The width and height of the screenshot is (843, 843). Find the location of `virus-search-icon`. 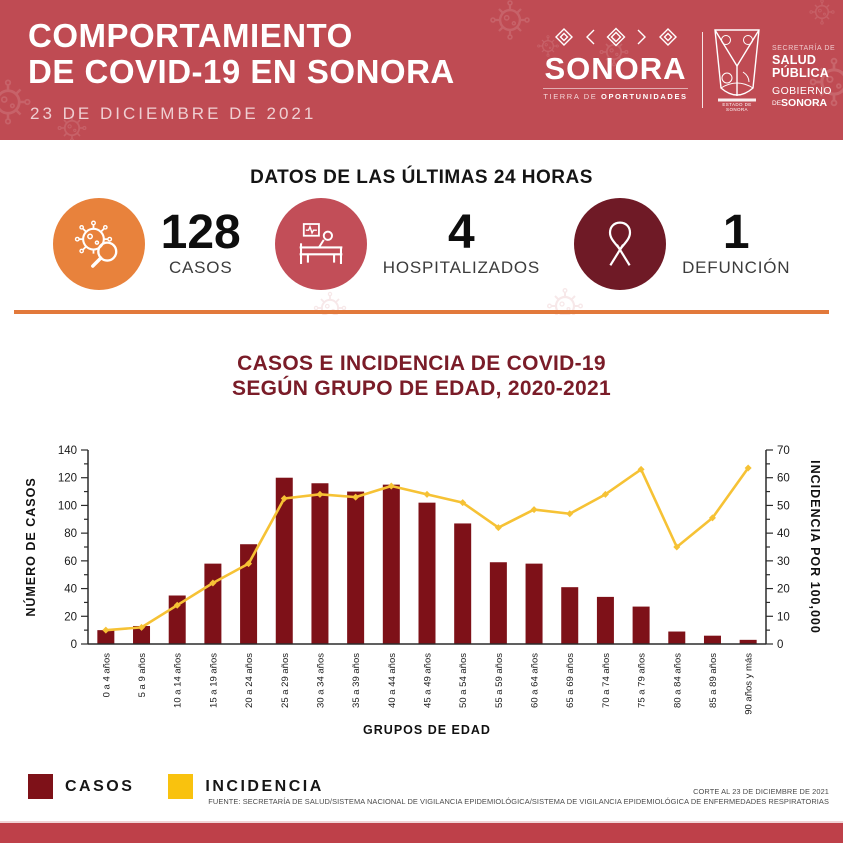

virus-search-icon is located at coordinates (96, 244).